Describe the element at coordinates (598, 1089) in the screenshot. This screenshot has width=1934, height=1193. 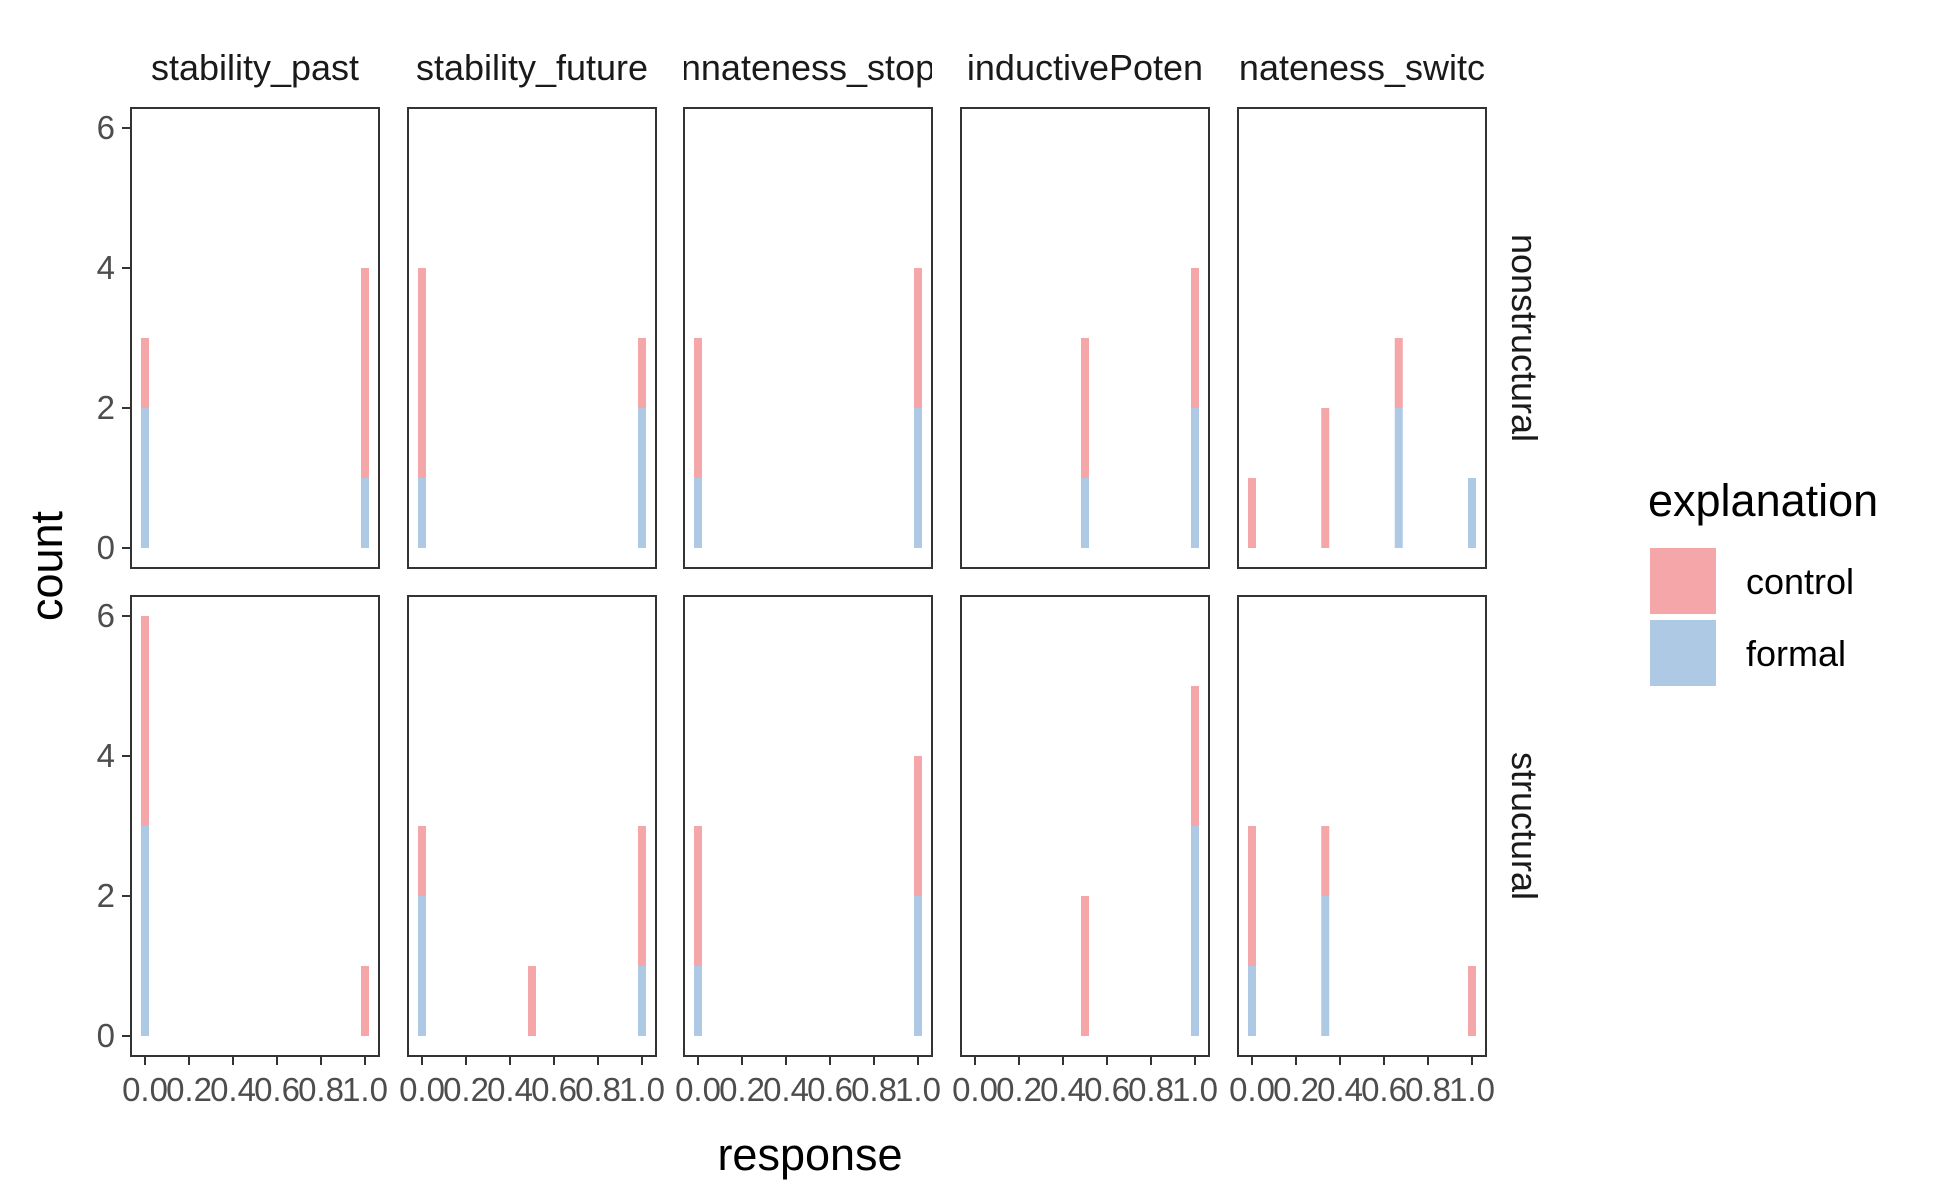
I see `x-tick-label-1-4: 0.8` at that location.